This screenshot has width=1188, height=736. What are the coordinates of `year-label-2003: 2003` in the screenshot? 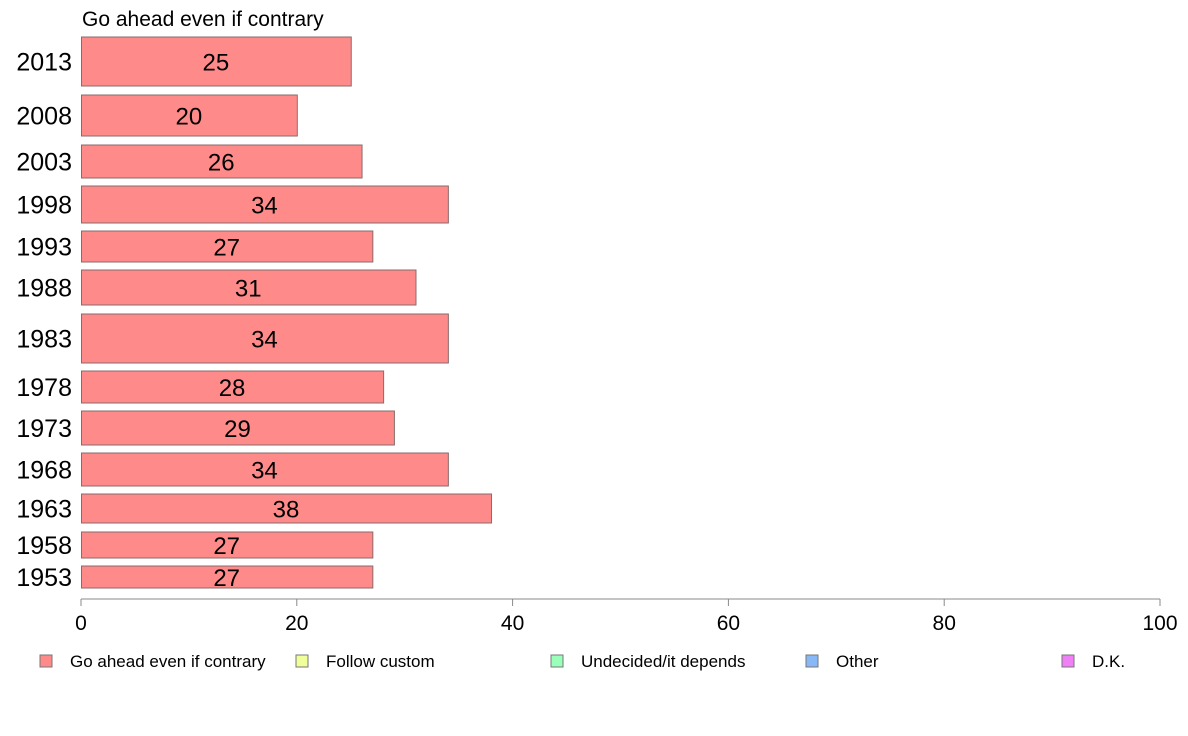 It's located at (44, 163).